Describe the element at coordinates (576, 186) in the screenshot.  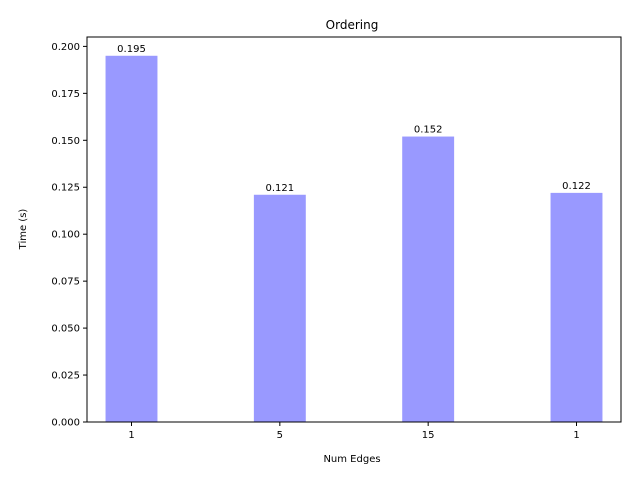
I see `bar-value-label-3: 0.122` at that location.